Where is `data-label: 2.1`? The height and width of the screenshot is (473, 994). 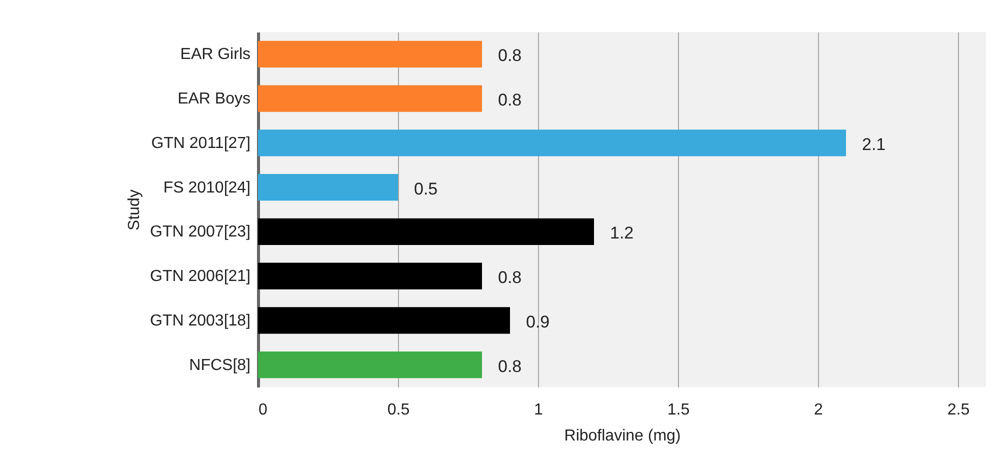 data-label: 2.1 is located at coordinates (874, 144).